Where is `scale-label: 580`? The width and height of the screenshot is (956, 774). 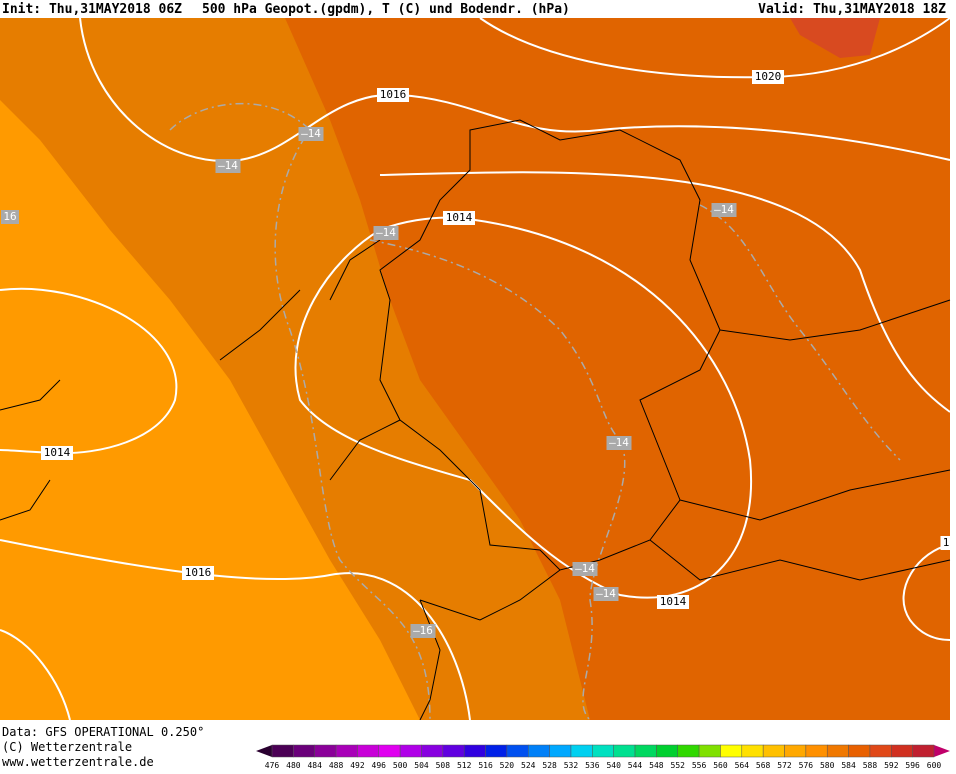
scale-label: 580 is located at coordinates (827, 765).